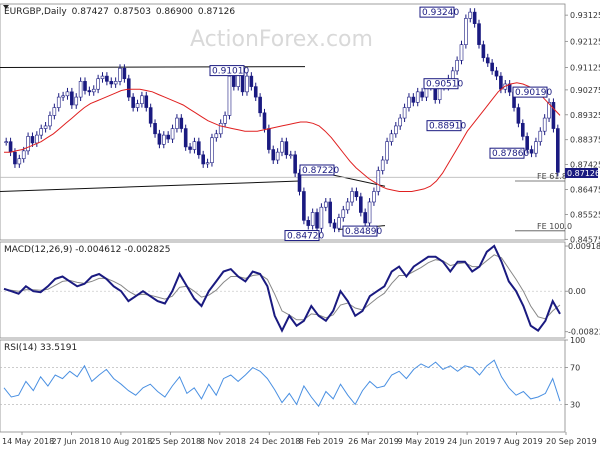 This screenshot has width=600, height=450. I want to click on macd-axis-ticks: 0.009181 0.00 -0.008225, so click(582, 289).